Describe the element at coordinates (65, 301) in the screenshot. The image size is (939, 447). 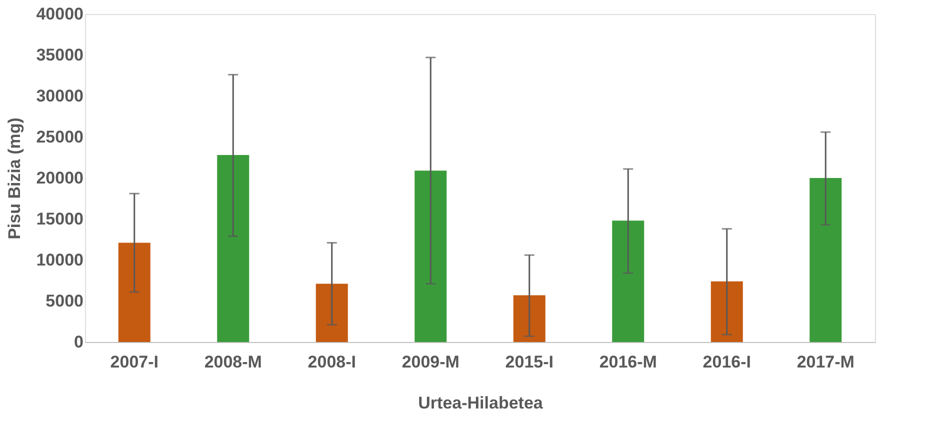
I see `y-tick-label: 5000` at that location.